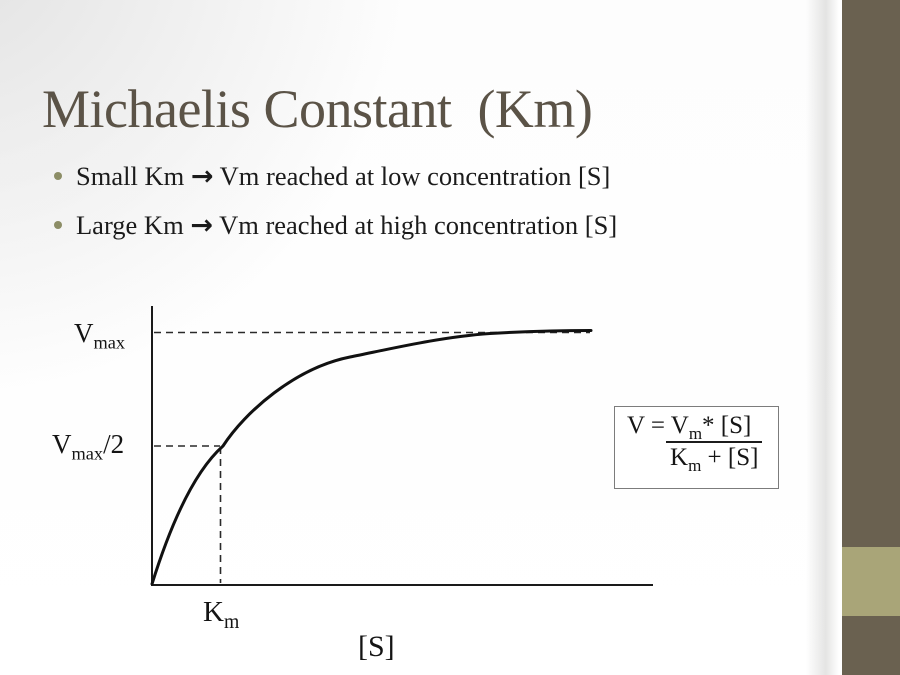  Describe the element at coordinates (317, 109) in the screenshot. I see `page-title: Michaelis Constant (Km)` at that location.